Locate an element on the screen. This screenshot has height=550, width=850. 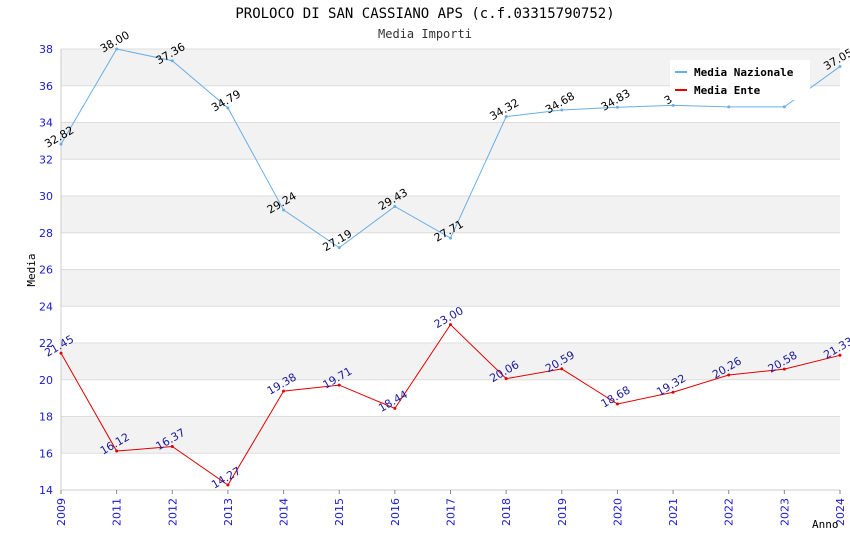
y-tick-label: 14 is located at coordinates (46, 490).